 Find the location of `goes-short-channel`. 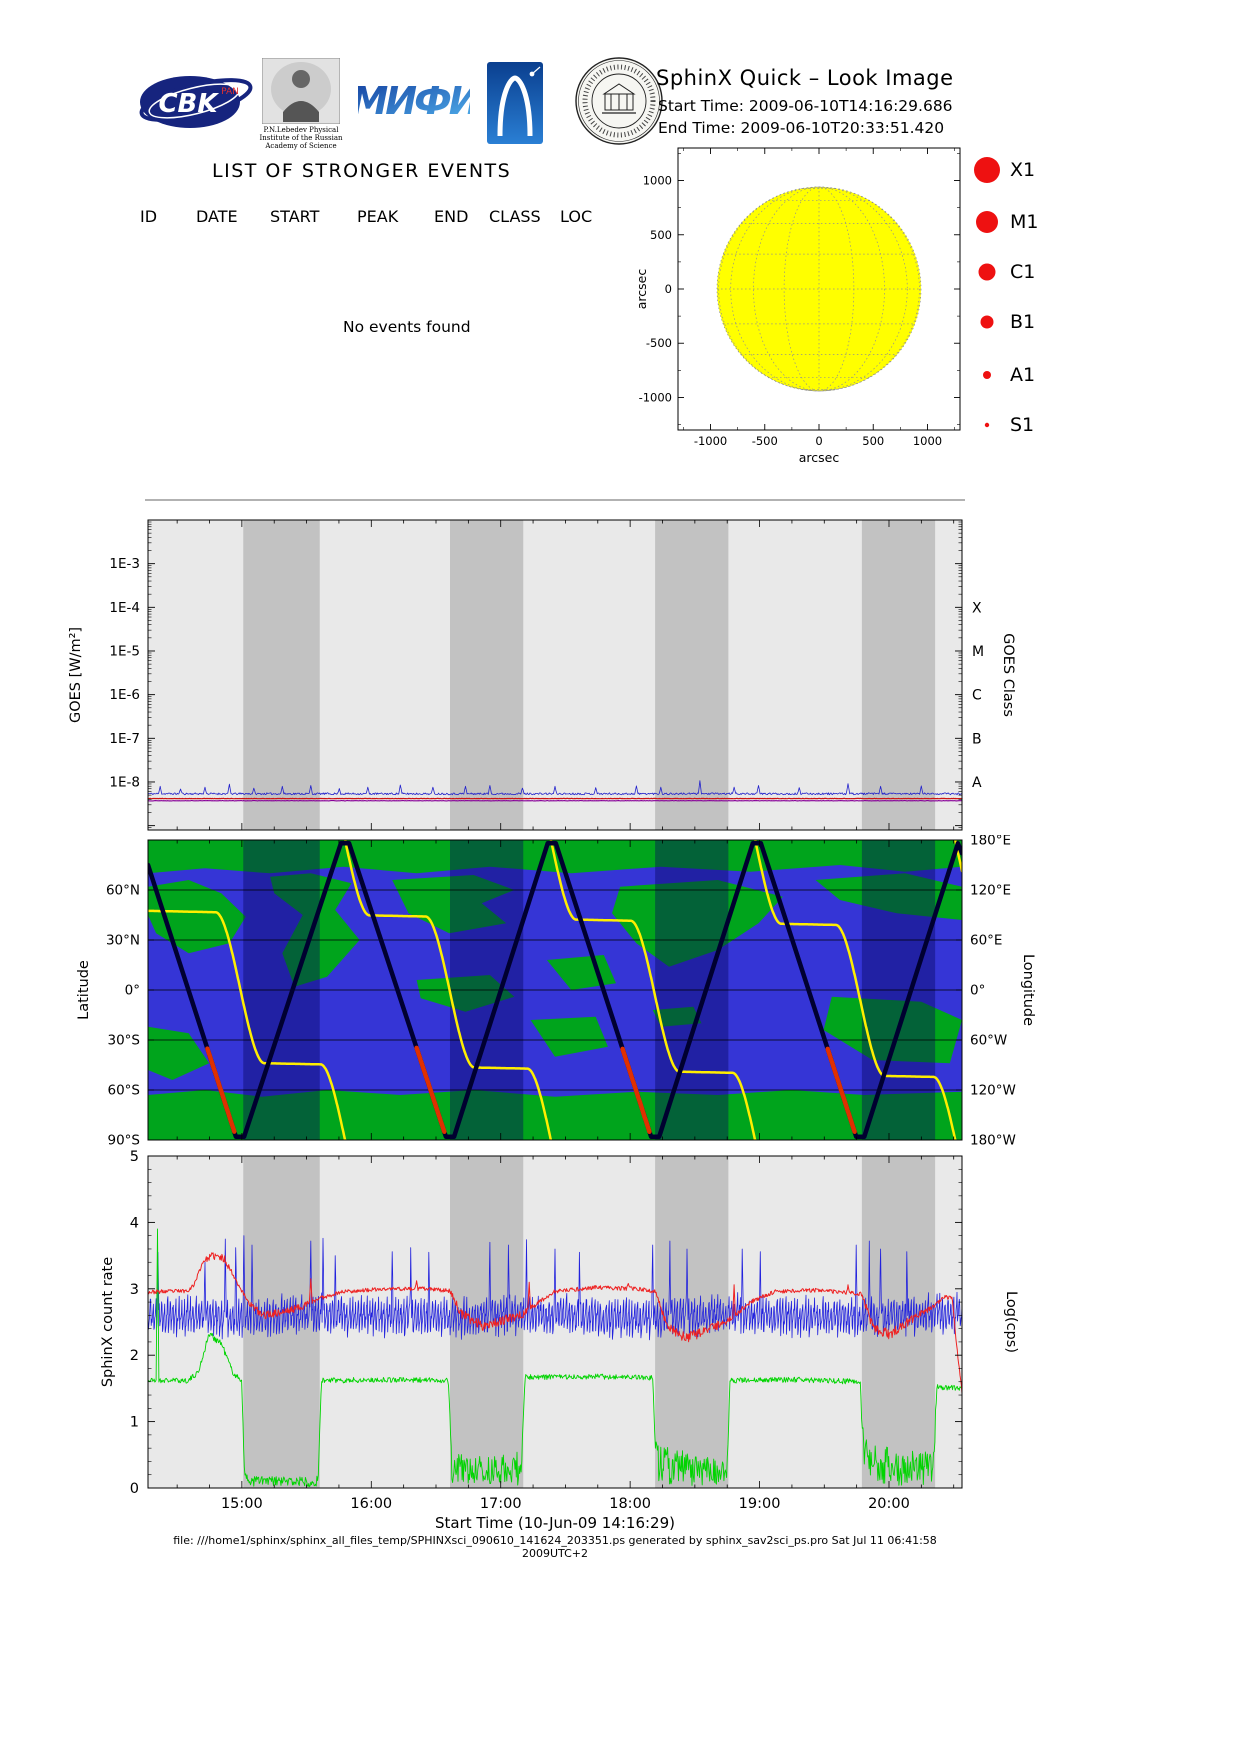

goes-short-channel is located at coordinates (555, 788).